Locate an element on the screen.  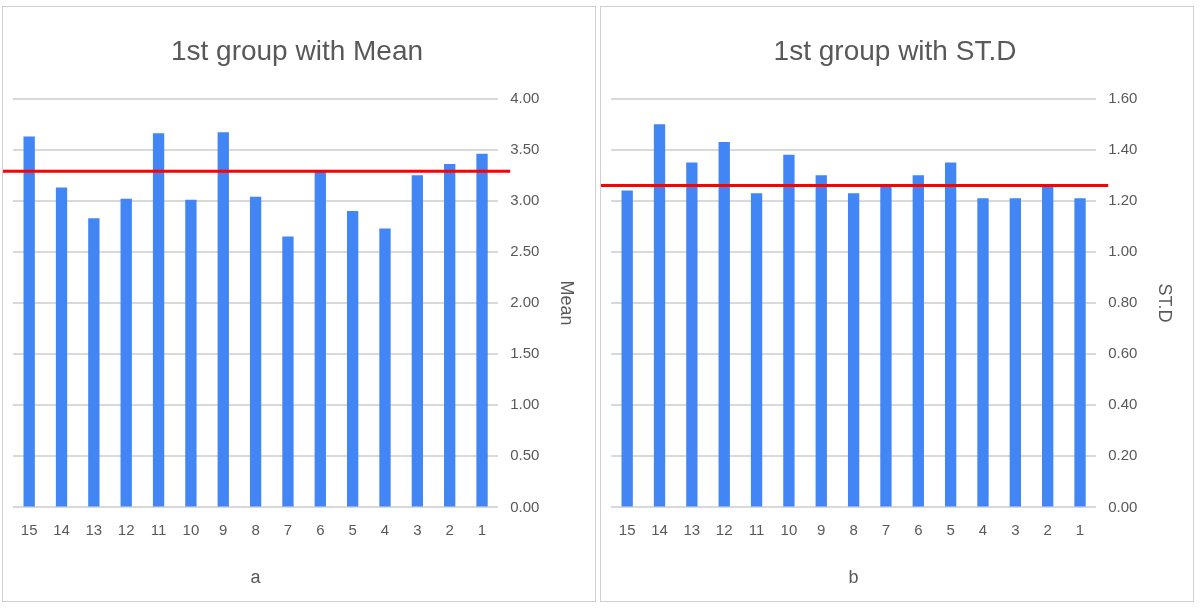
y-tick-label: 1.20 is located at coordinates (1123, 199).